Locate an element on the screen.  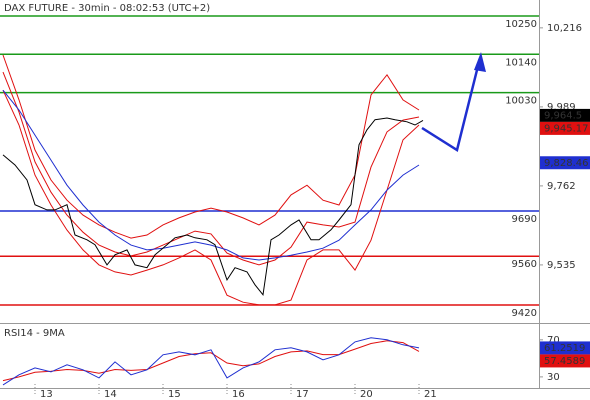
price-tag-label: 9,828.46 is located at coordinates (566, 163).